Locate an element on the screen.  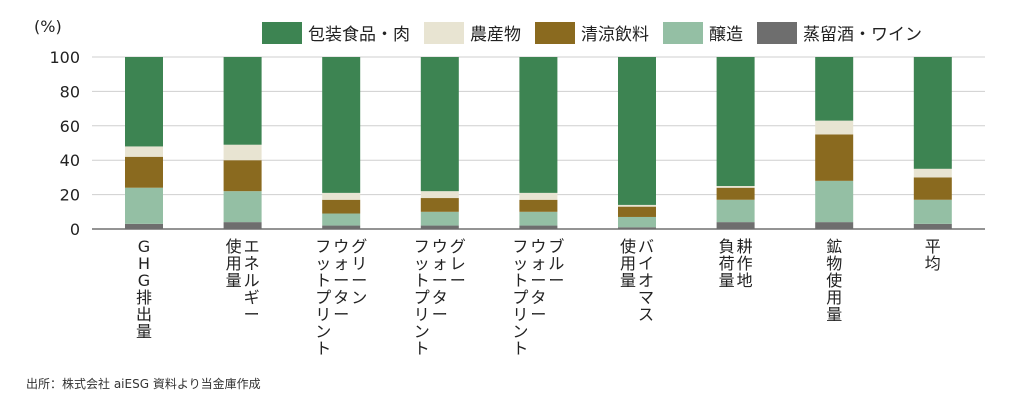
legend-item: 包装食品・肉 is located at coordinates (336, 32).